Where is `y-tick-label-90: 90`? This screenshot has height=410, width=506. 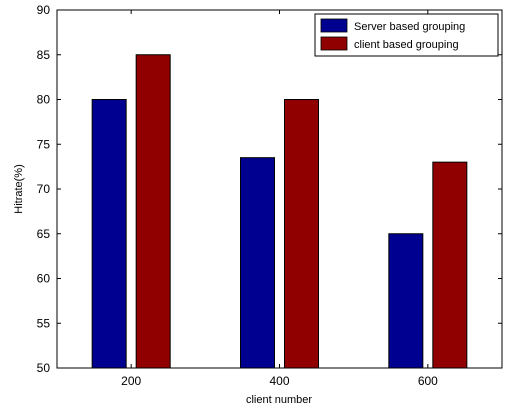 y-tick-label-90: 90 is located at coordinates (44, 10).